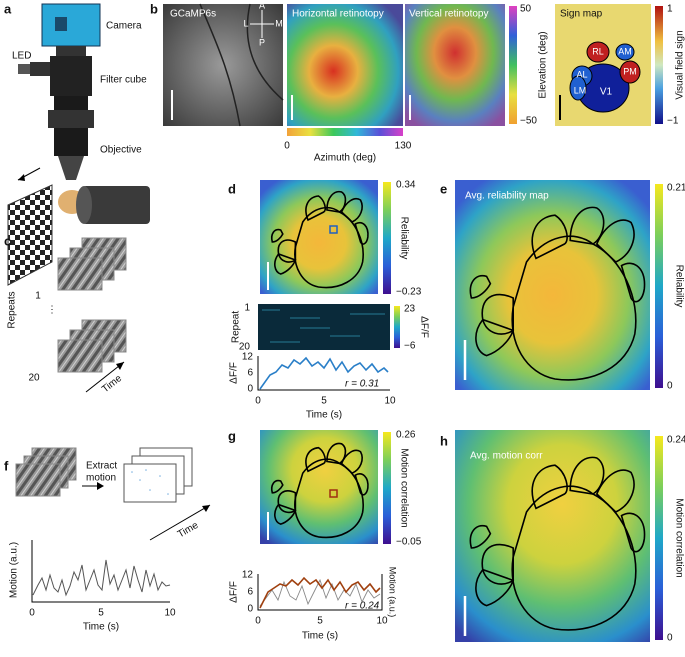 Image resolution: width=685 pixels, height=657 pixels. I want to click on colorbar-title: Elevation (deg), so click(543, 64).